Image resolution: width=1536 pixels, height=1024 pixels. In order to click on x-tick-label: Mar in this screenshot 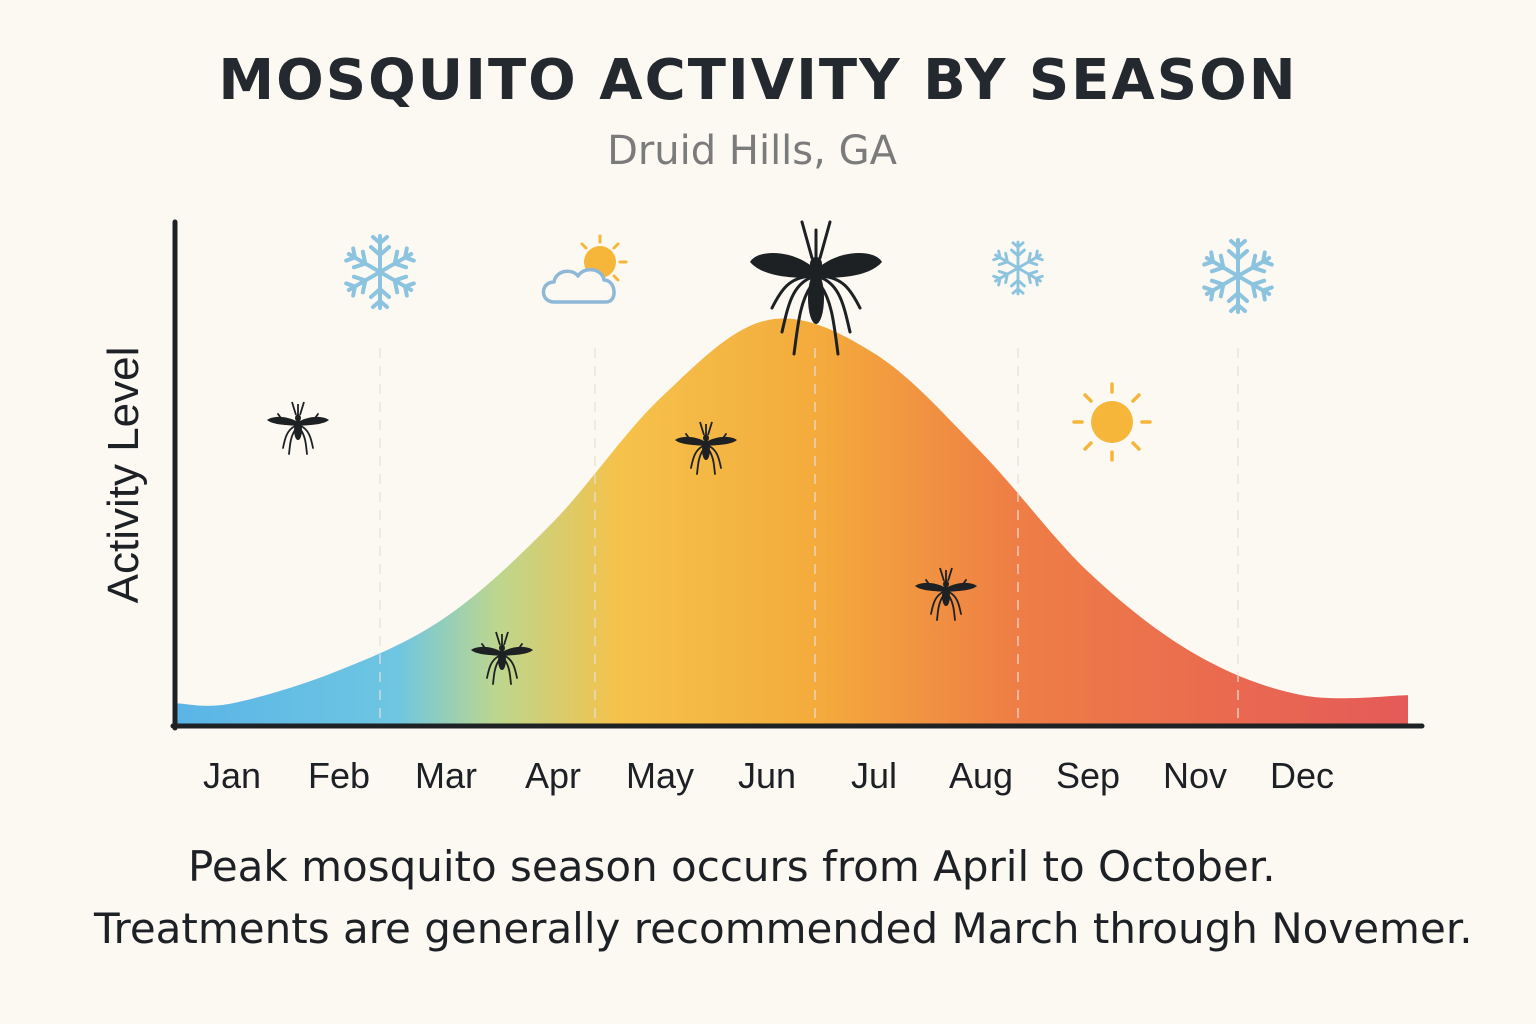, I will do `click(446, 775)`.